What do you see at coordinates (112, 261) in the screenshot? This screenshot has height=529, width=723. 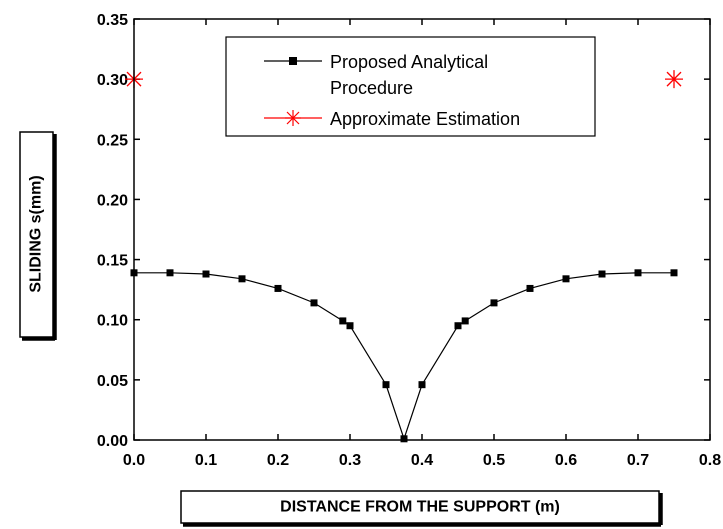 I see `y-tick-label: 0.15` at bounding box center [112, 261].